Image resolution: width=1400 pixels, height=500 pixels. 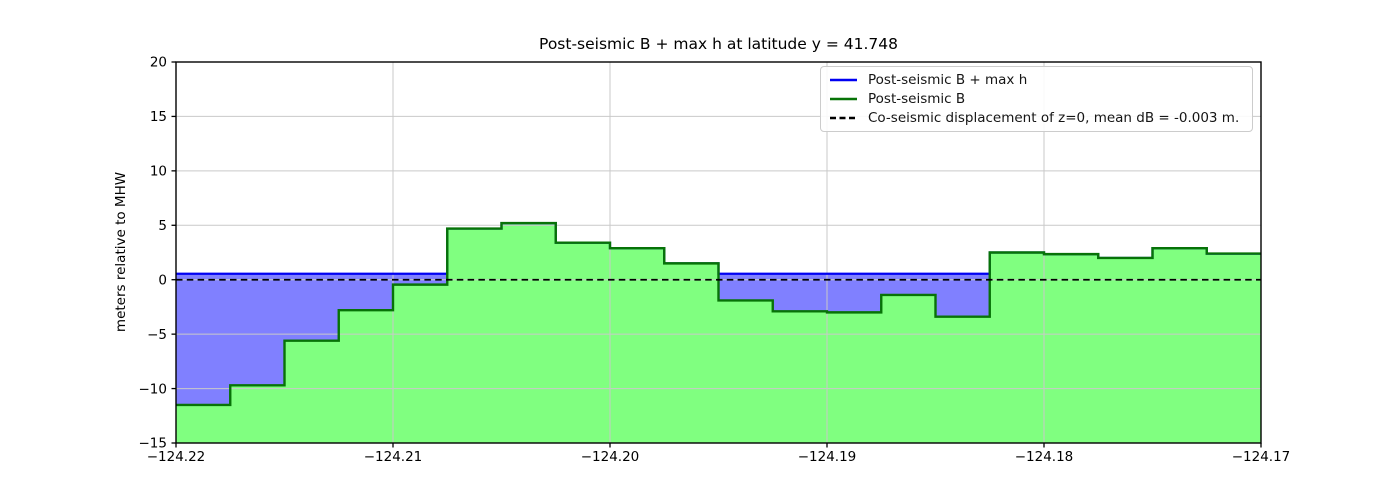 What do you see at coordinates (158, 172) in the screenshot?
I see `y-tick-label: 10` at bounding box center [158, 172].